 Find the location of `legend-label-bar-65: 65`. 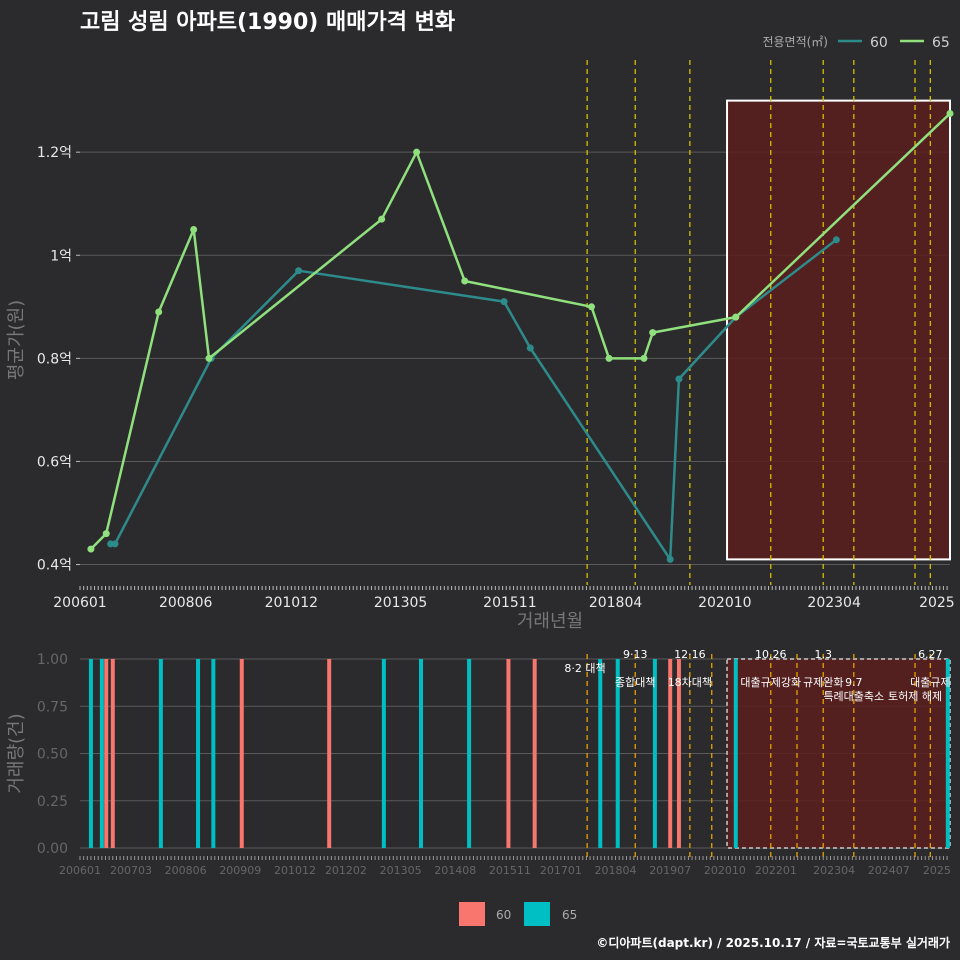

legend-label-bar-65: 65 is located at coordinates (569, 915).